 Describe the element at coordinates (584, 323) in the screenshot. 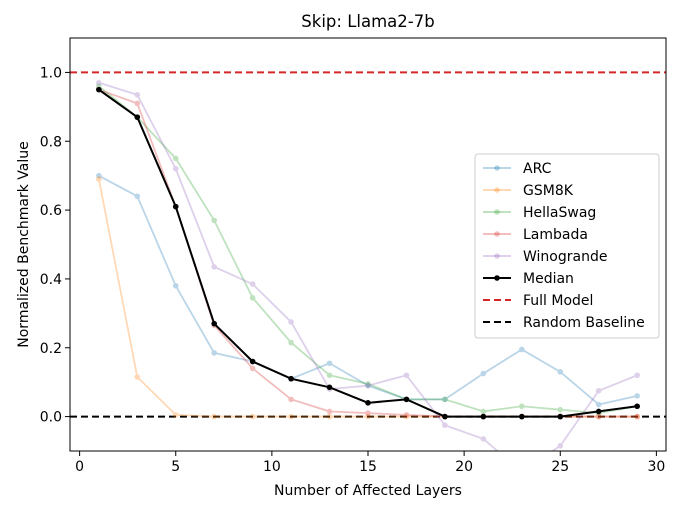

I see `legend-label: Random Baseline` at that location.